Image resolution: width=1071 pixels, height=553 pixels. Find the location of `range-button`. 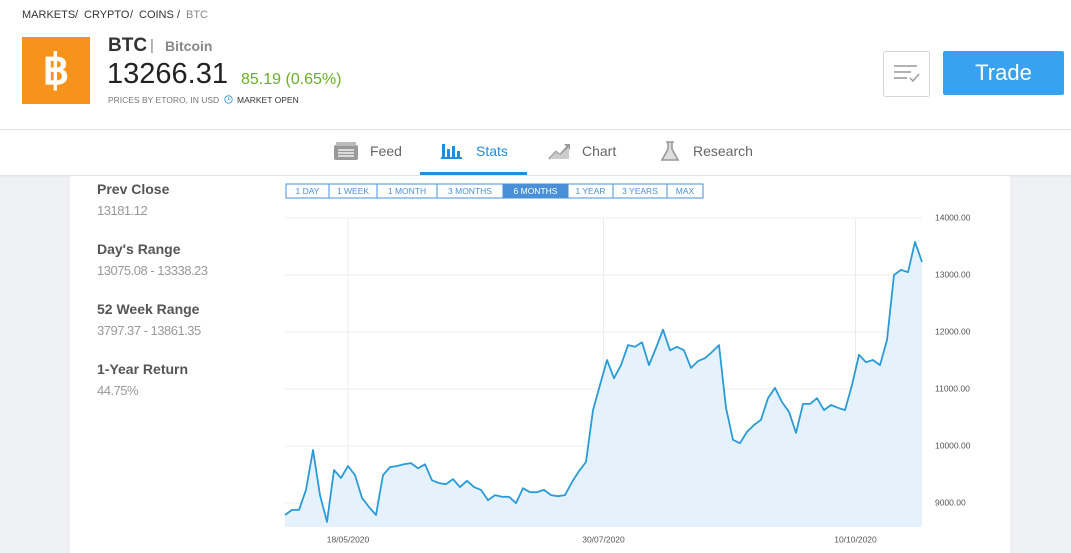

range-button is located at coordinates (685, 191).